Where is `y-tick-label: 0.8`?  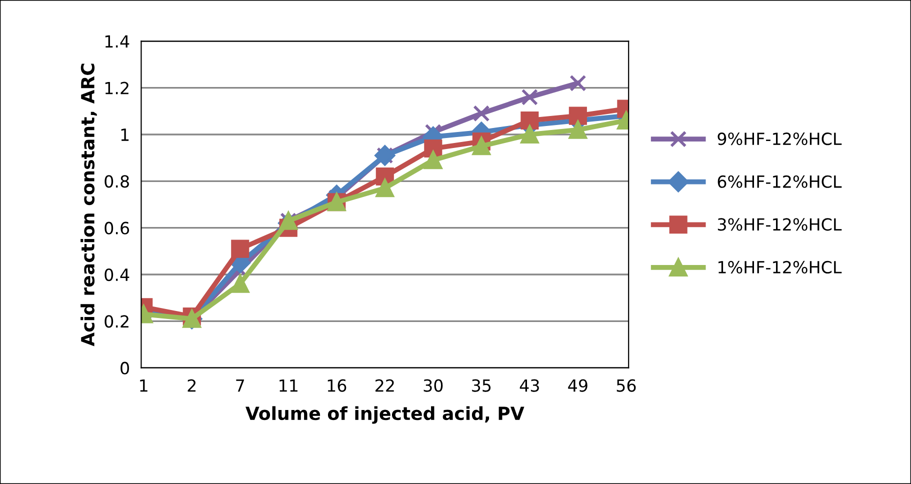 y-tick-label: 0.8 is located at coordinates (116, 181).